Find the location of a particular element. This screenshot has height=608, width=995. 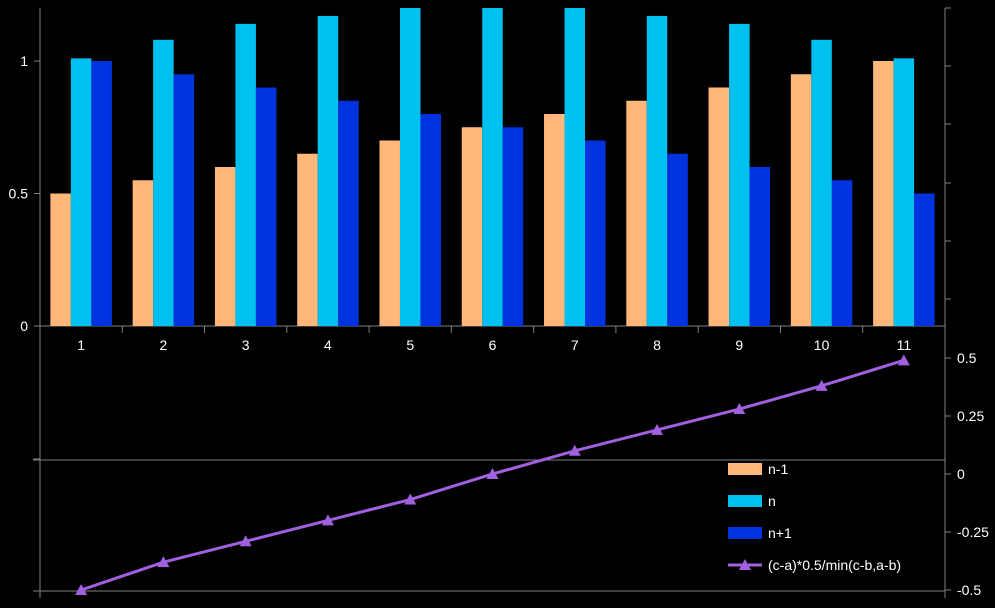

legend-label: n-1 is located at coordinates (778, 469).